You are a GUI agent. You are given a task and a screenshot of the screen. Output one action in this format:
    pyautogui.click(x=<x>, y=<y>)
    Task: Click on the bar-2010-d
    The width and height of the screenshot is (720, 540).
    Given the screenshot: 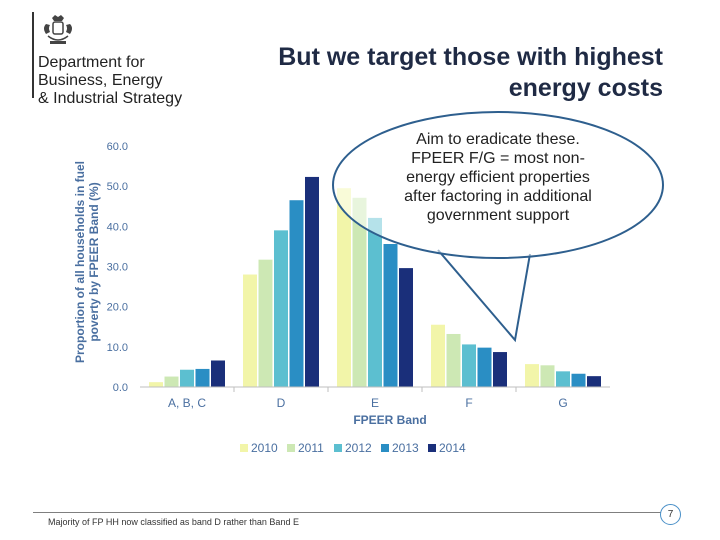 What is the action you would take?
    pyautogui.click(x=250, y=330)
    